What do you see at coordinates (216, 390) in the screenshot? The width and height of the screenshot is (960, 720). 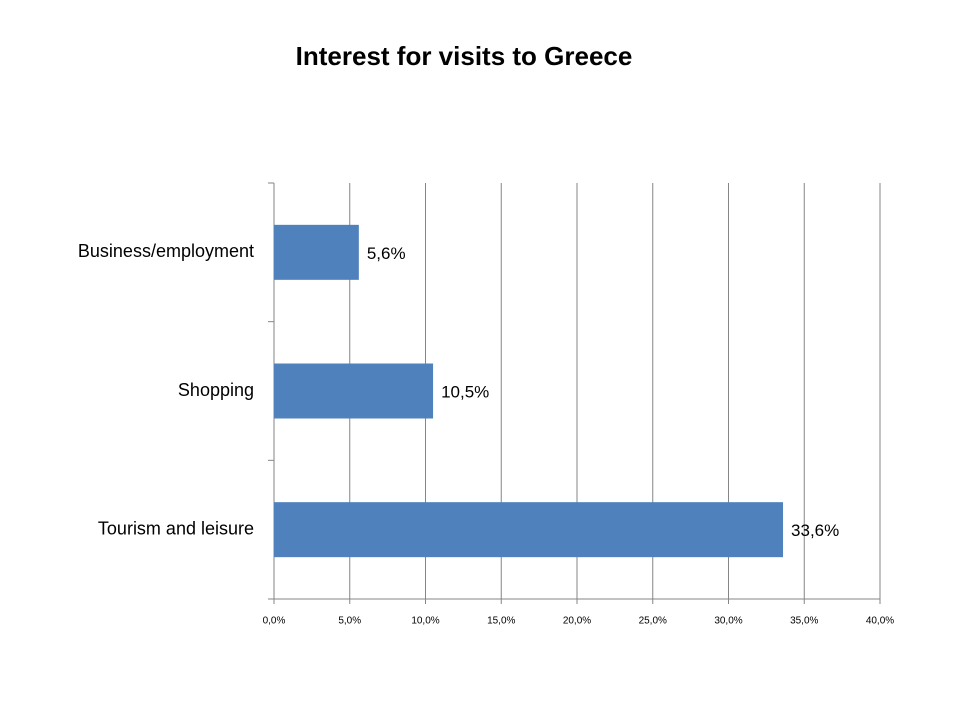 I see `y-tick-label: Shopping` at bounding box center [216, 390].